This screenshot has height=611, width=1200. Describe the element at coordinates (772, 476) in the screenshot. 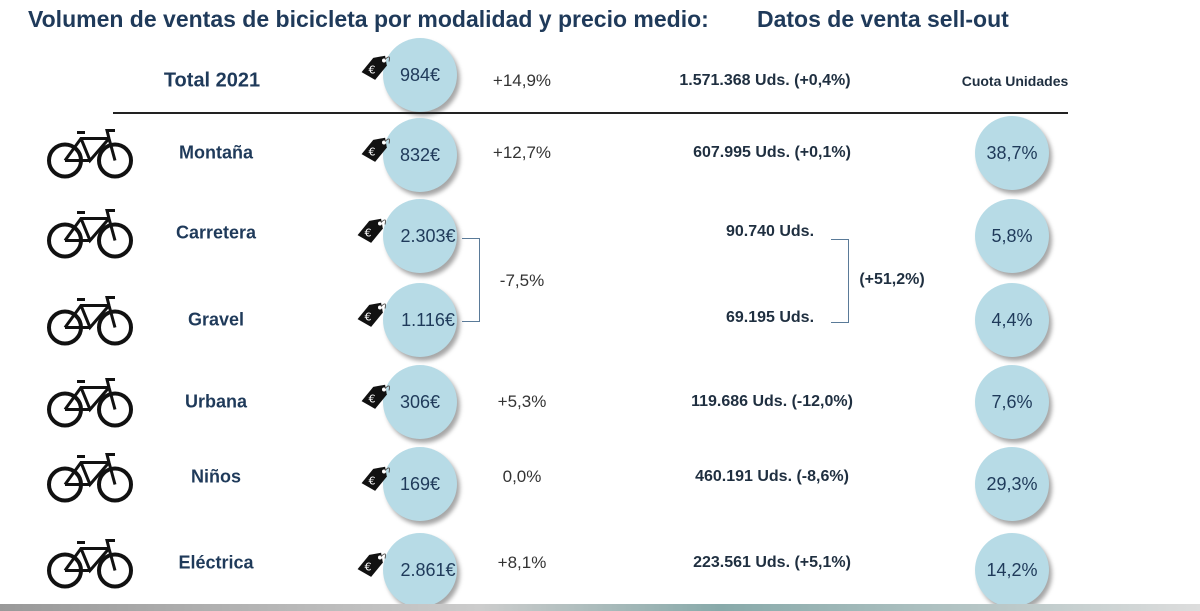

I see `units: 460.191 Uds. (-8,6%)` at that location.